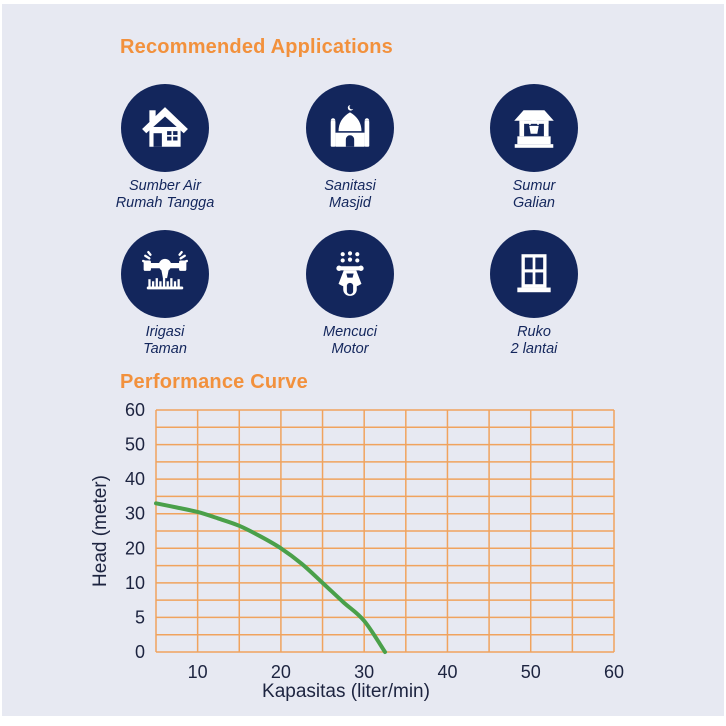 This screenshot has width=726, height=726. What do you see at coordinates (534, 186) in the screenshot?
I see `app-label-line1: Sumur` at bounding box center [534, 186].